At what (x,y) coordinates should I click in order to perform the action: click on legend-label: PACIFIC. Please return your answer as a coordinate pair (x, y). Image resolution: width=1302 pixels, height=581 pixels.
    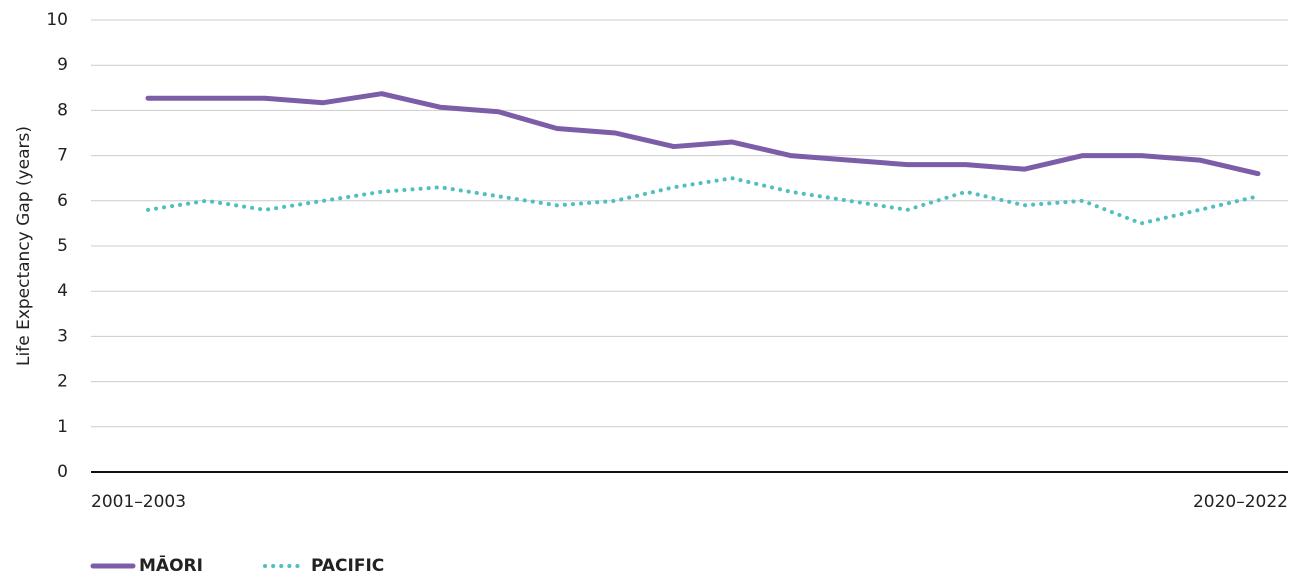
    Looking at the image, I should click on (347, 566).